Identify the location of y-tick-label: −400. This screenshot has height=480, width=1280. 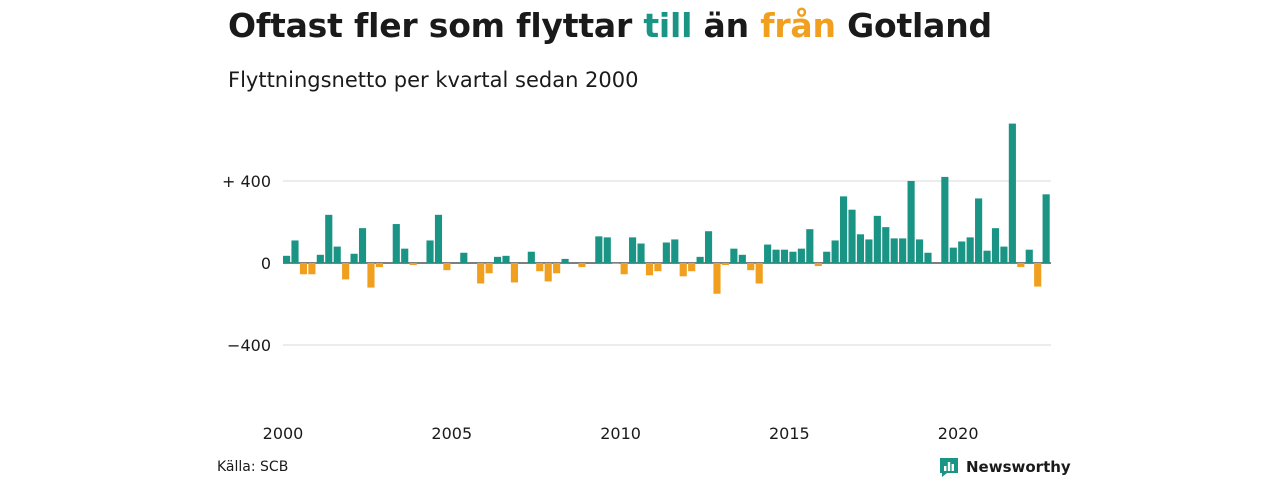
(249, 345).